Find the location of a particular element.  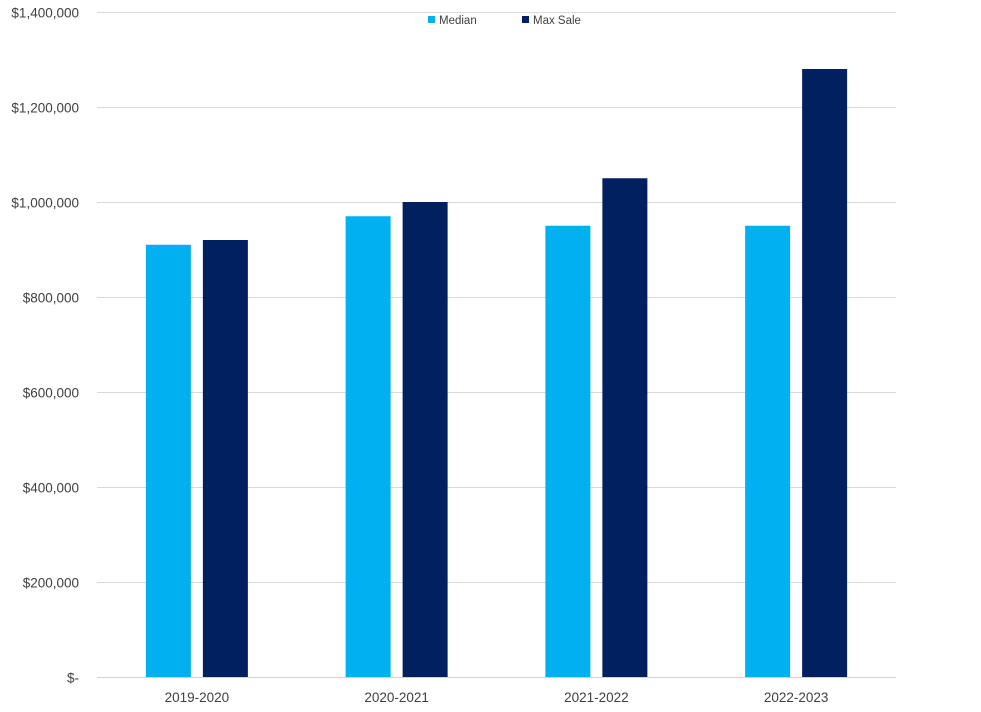

y-tick-label: $- is located at coordinates (73, 678).